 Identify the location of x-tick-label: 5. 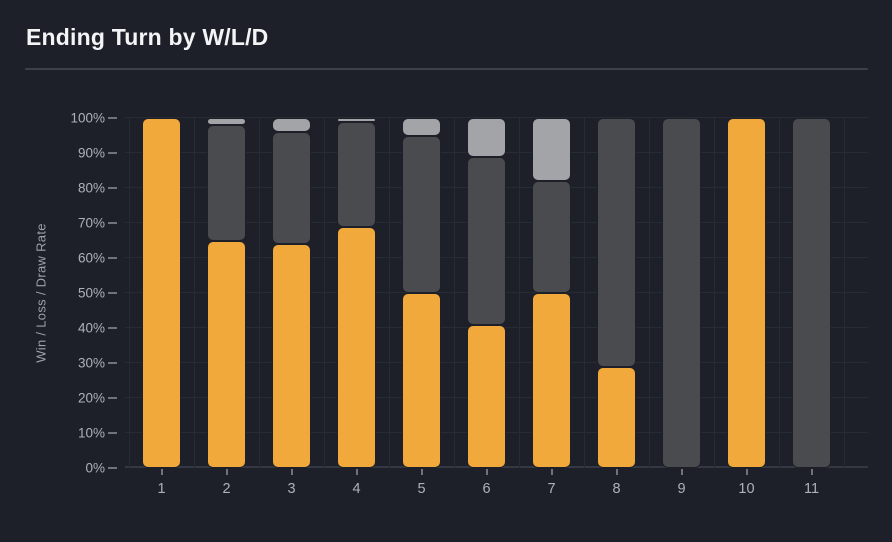
(421, 489).